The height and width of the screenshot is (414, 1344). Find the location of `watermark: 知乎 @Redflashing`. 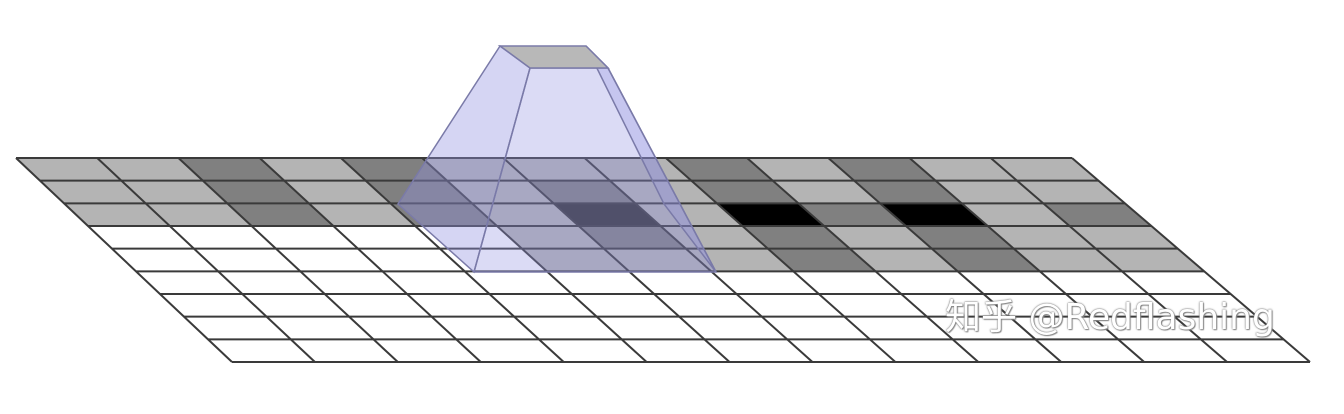

watermark: 知乎 @Redflashing is located at coordinates (1110, 317).